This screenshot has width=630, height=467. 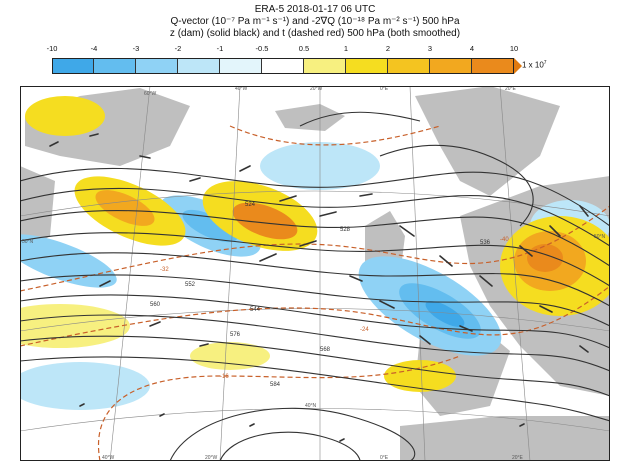 I want to click on iceland-land, so click(x=310, y=117).